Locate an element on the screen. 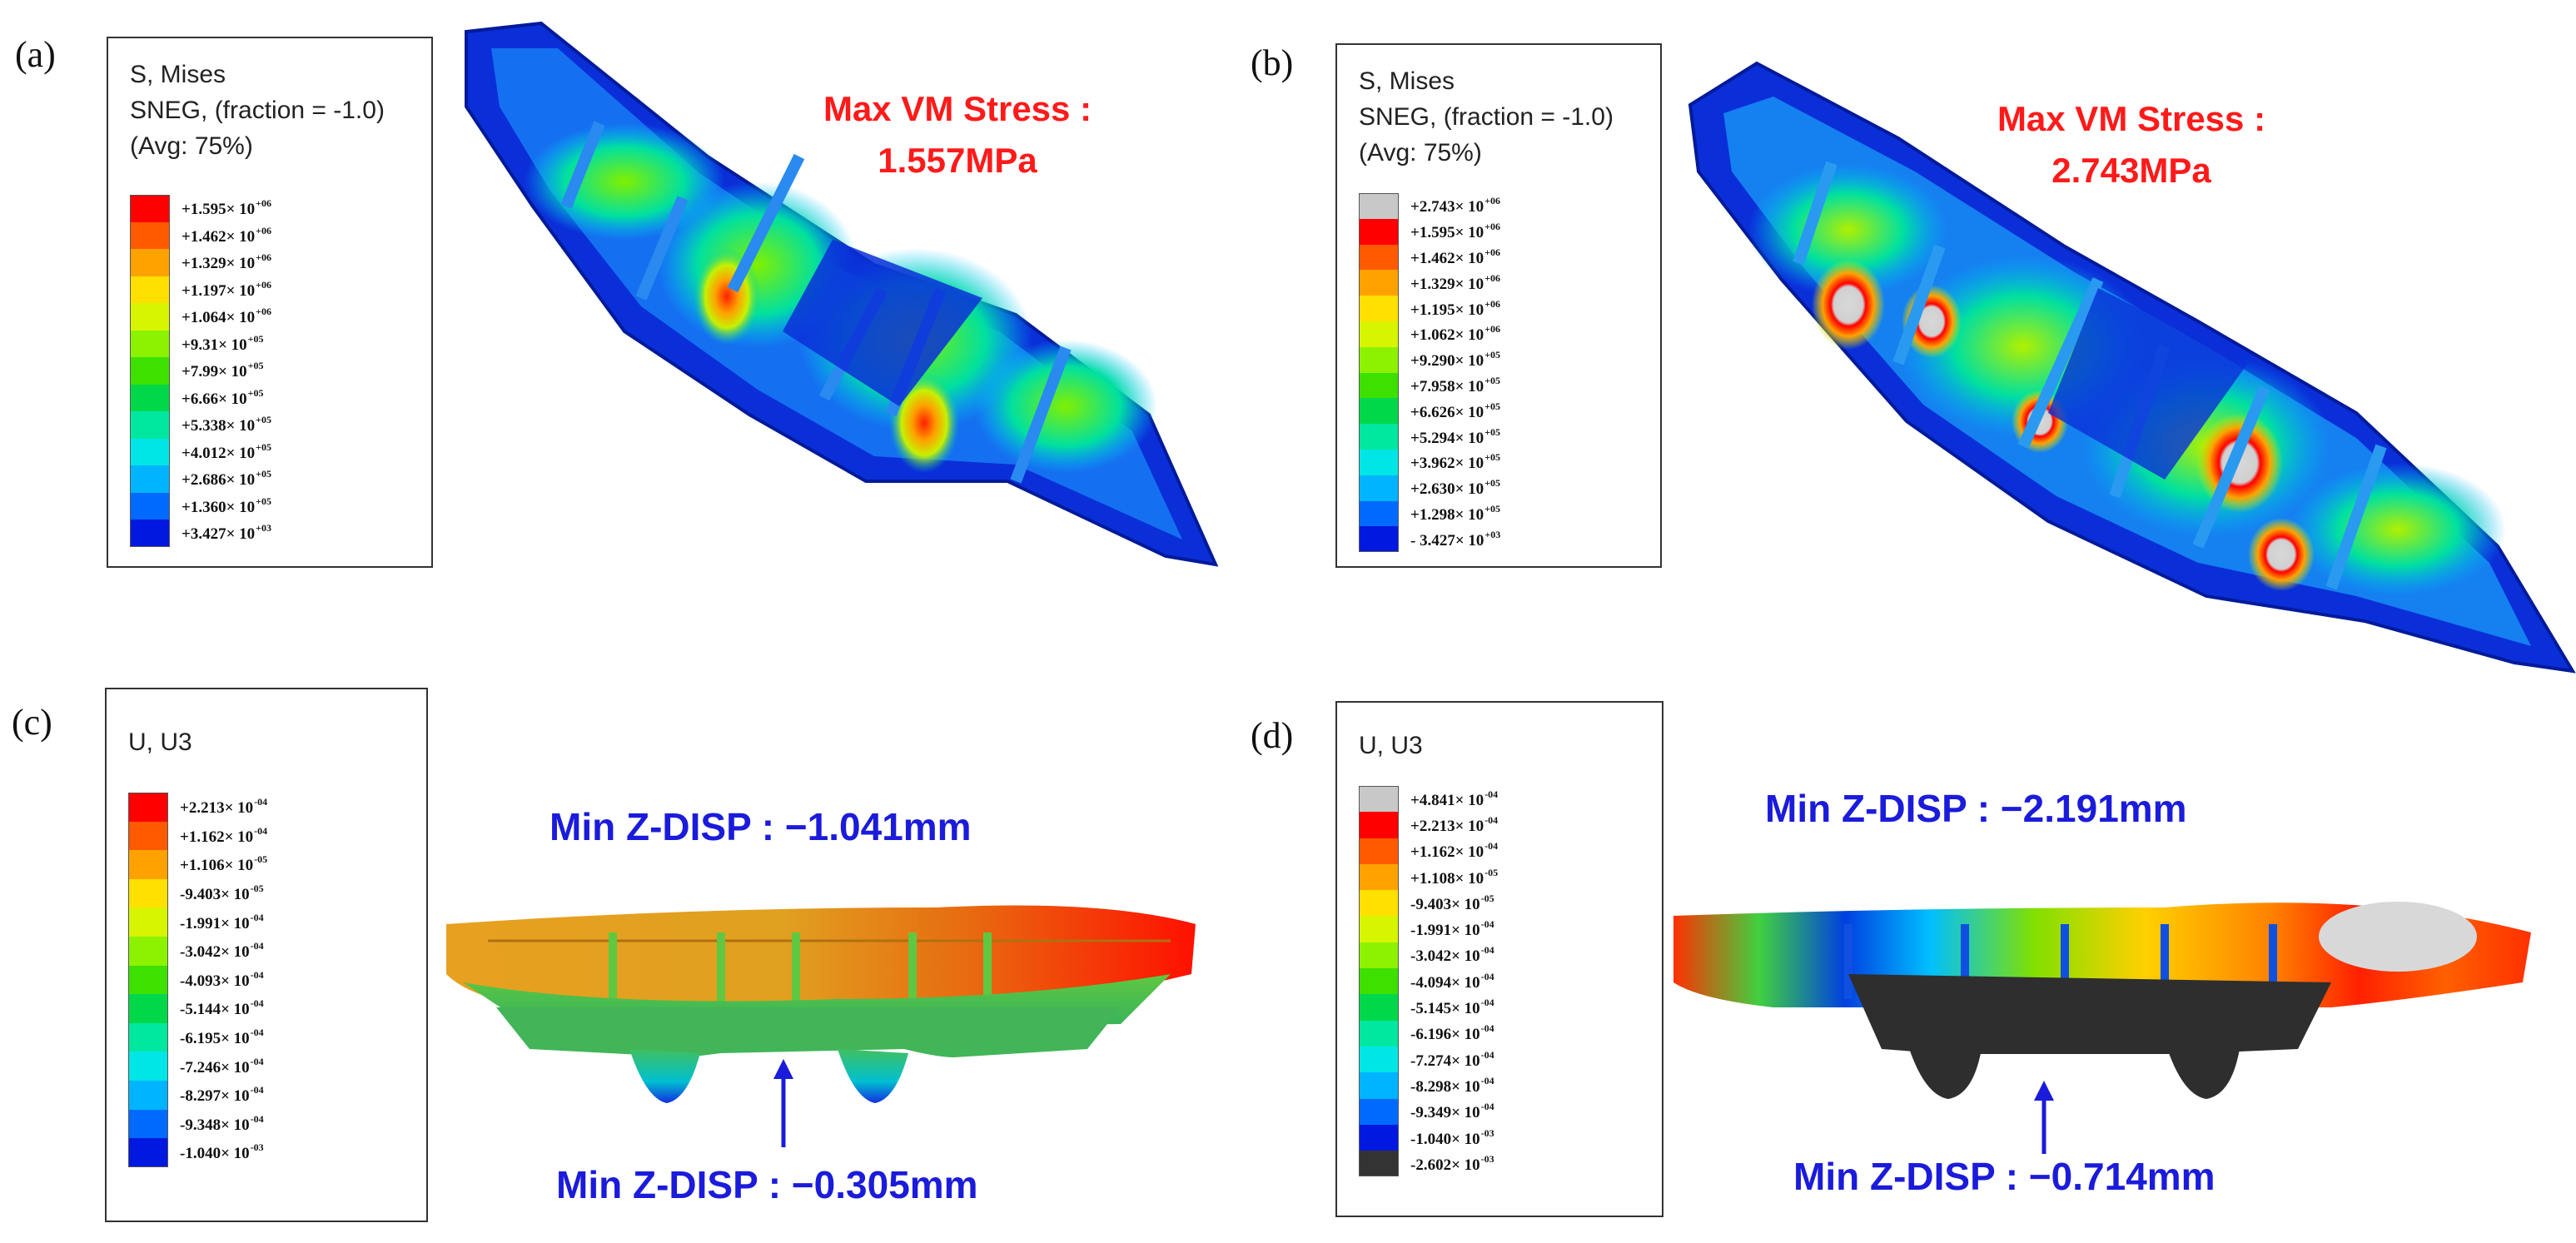 The height and width of the screenshot is (1243, 2576). legend-value-label: -5.145× 10-04 is located at coordinates (1452, 1008).